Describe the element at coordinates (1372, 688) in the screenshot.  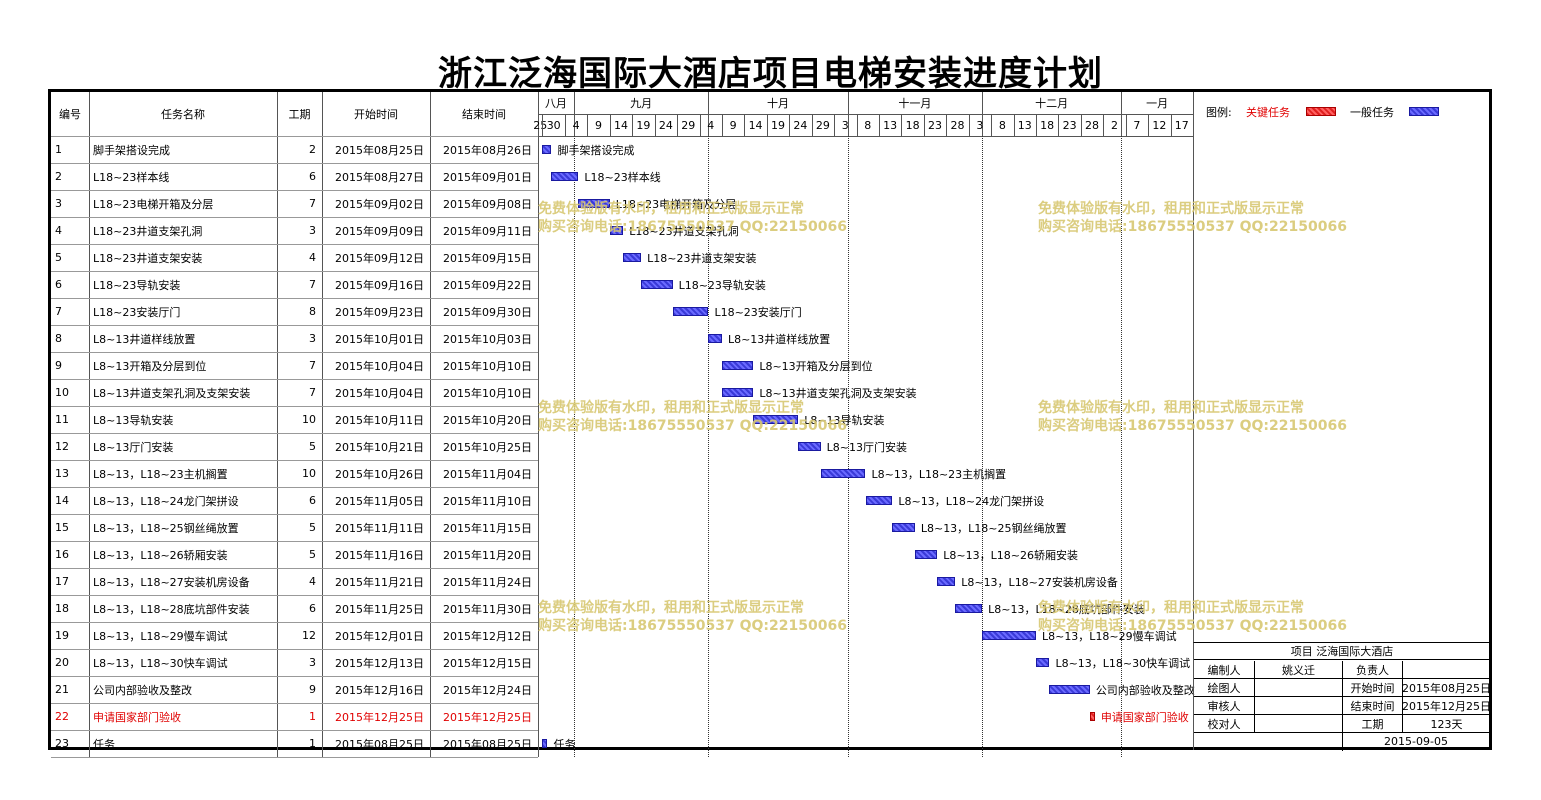
I see `info-cell: 开始时间` at that location.